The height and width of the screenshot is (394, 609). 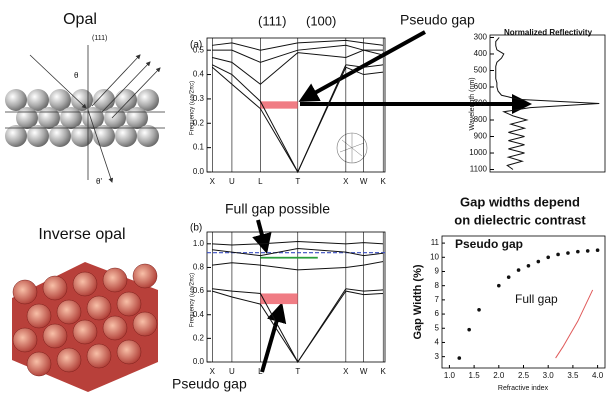 I want to click on x-tick-label: 1.5, so click(x=475, y=375).